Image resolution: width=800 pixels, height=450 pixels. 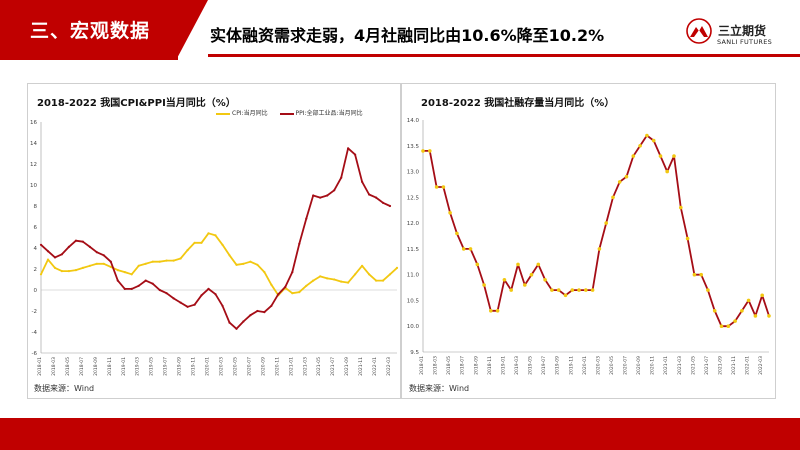 What do you see at coordinates (518, 103) in the screenshot?
I see `chart-title: 2018-2022 我国社融存量当月同比（%）` at bounding box center [518, 103].